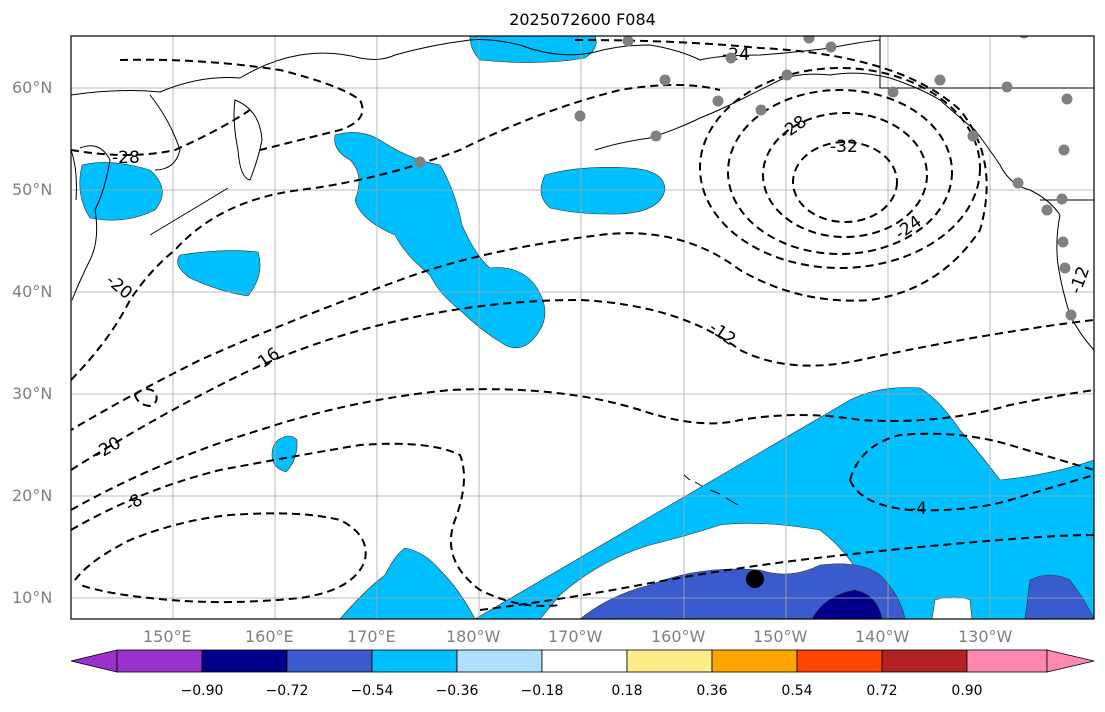 Image resolution: width=1105 pixels, height=712 pixels. I want to click on contour-24-inner, so click(840, 168).